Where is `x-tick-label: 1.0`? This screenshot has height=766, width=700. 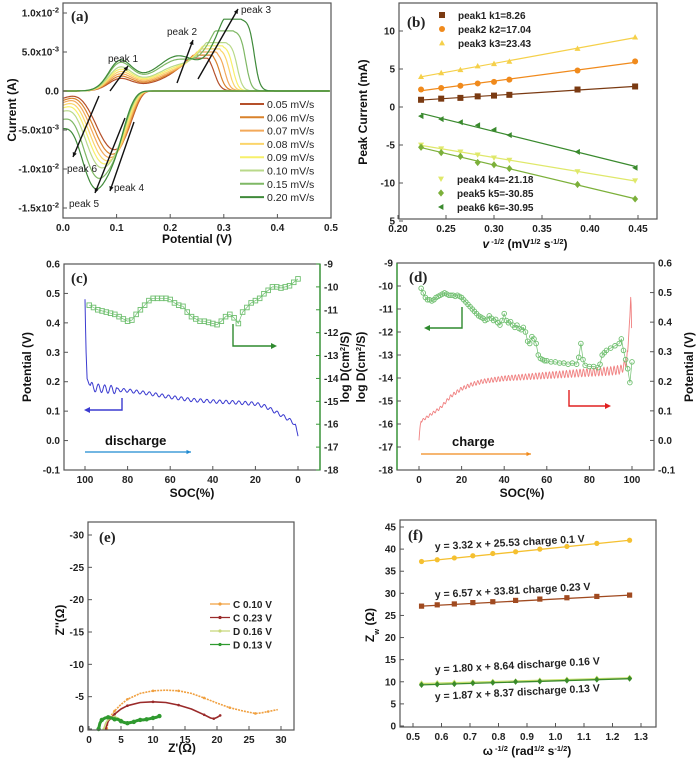 x-tick-label: 1.0 is located at coordinates (556, 737).